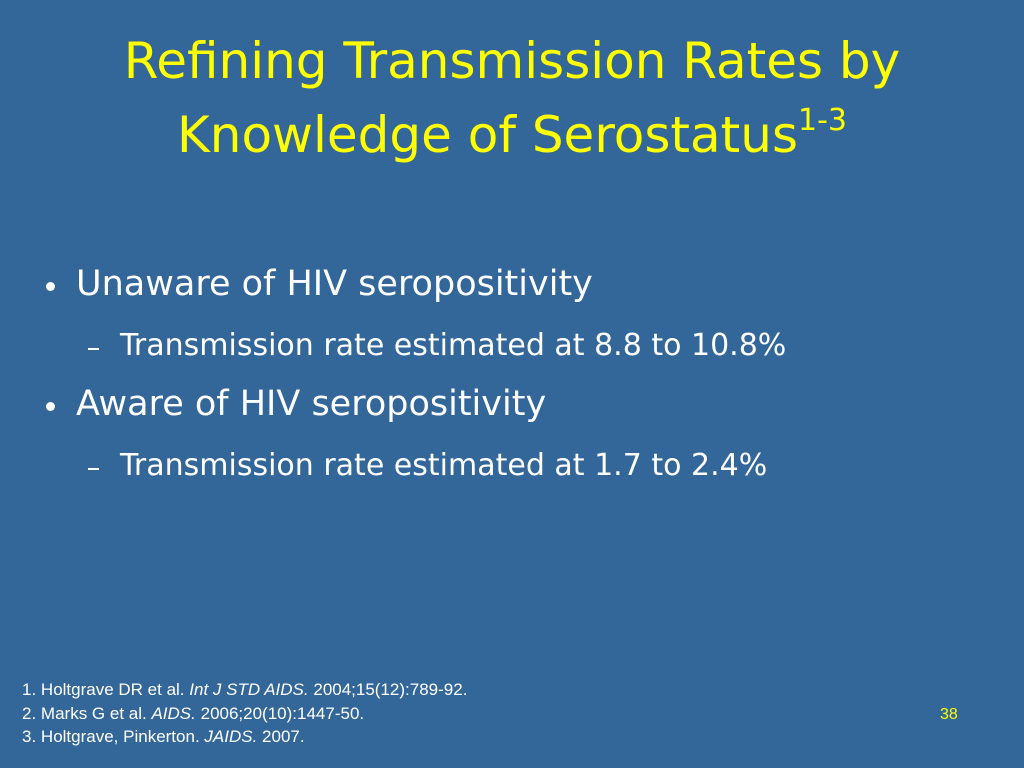 The image size is (1024, 768). What do you see at coordinates (29, 713) in the screenshot?
I see `ref-number: 2.` at bounding box center [29, 713].